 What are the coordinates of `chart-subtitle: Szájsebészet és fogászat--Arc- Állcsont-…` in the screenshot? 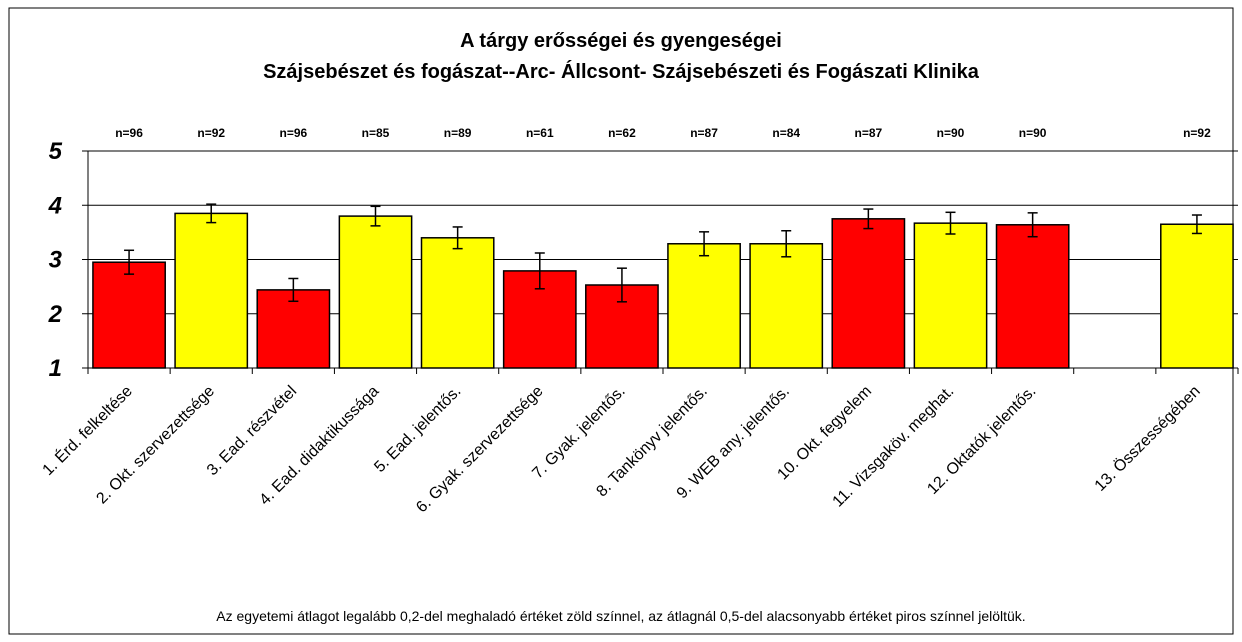 It's located at (621, 71).